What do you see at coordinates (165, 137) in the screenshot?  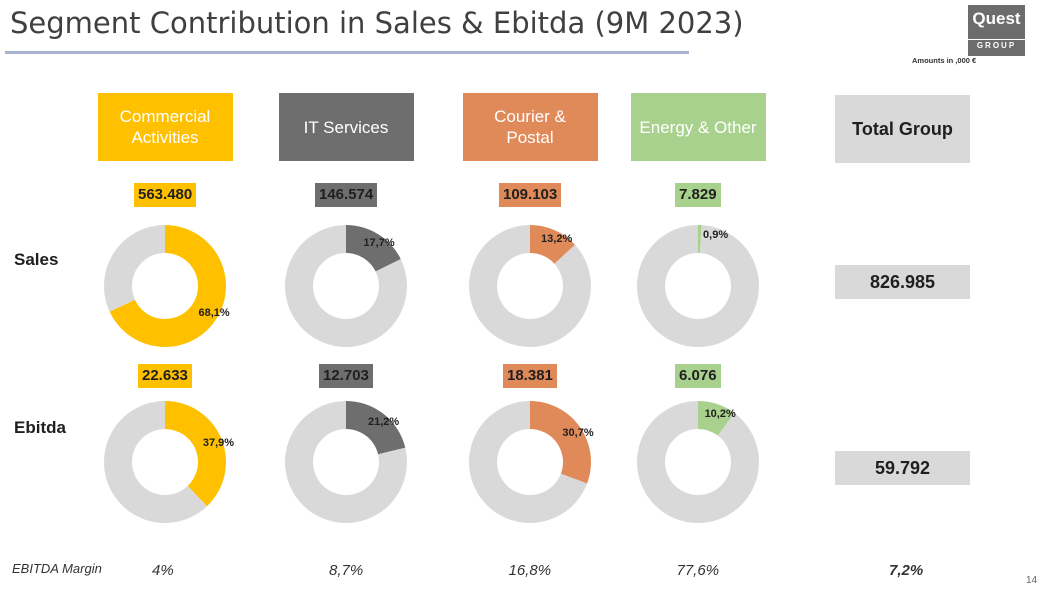 I see `segment-header-line: Activities` at bounding box center [165, 137].